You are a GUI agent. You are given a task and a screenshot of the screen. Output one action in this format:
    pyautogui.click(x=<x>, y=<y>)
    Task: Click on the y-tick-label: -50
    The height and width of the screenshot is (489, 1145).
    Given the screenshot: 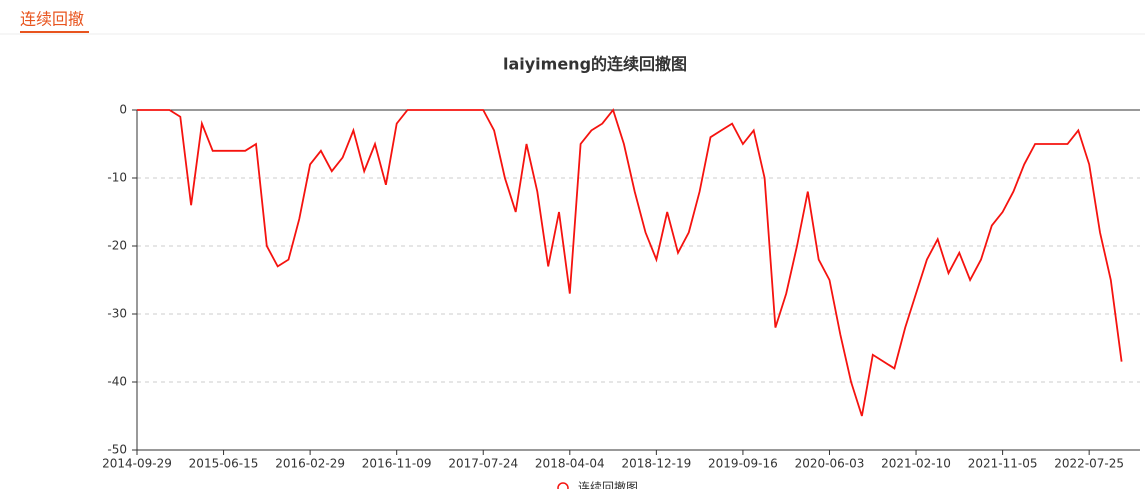 What is the action you would take?
    pyautogui.click(x=117, y=450)
    